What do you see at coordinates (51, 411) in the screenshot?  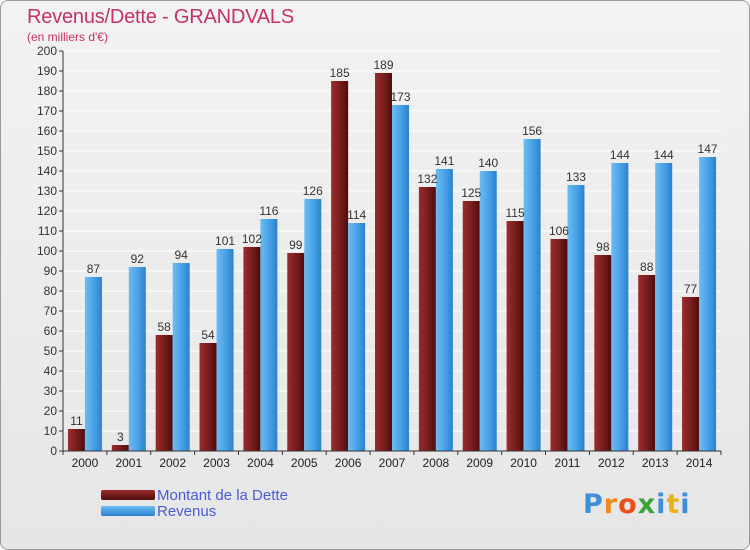 I see `y-tick-label: 20` at bounding box center [51, 411].